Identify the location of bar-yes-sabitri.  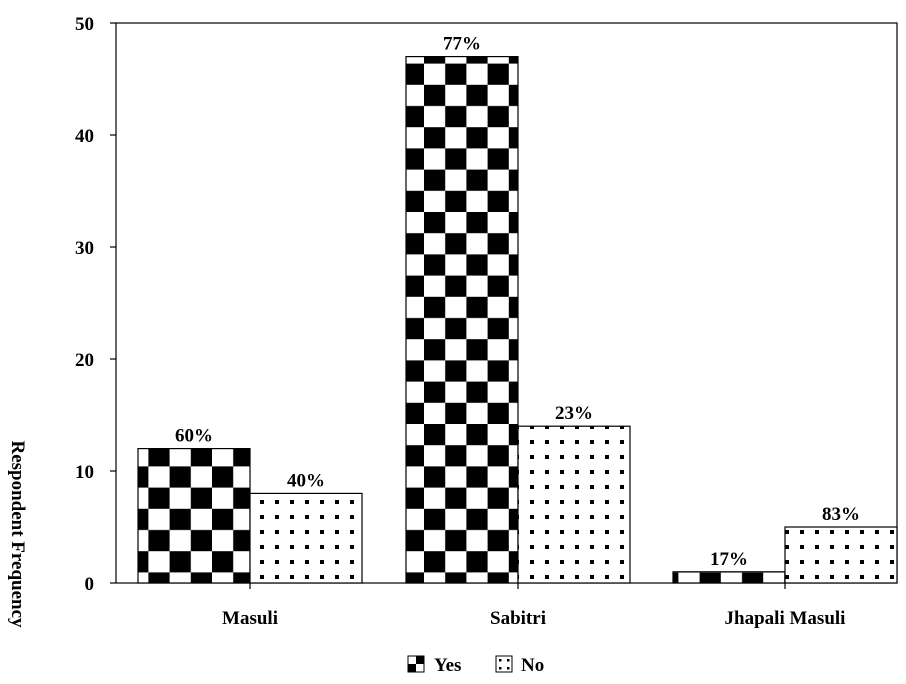
(462, 319).